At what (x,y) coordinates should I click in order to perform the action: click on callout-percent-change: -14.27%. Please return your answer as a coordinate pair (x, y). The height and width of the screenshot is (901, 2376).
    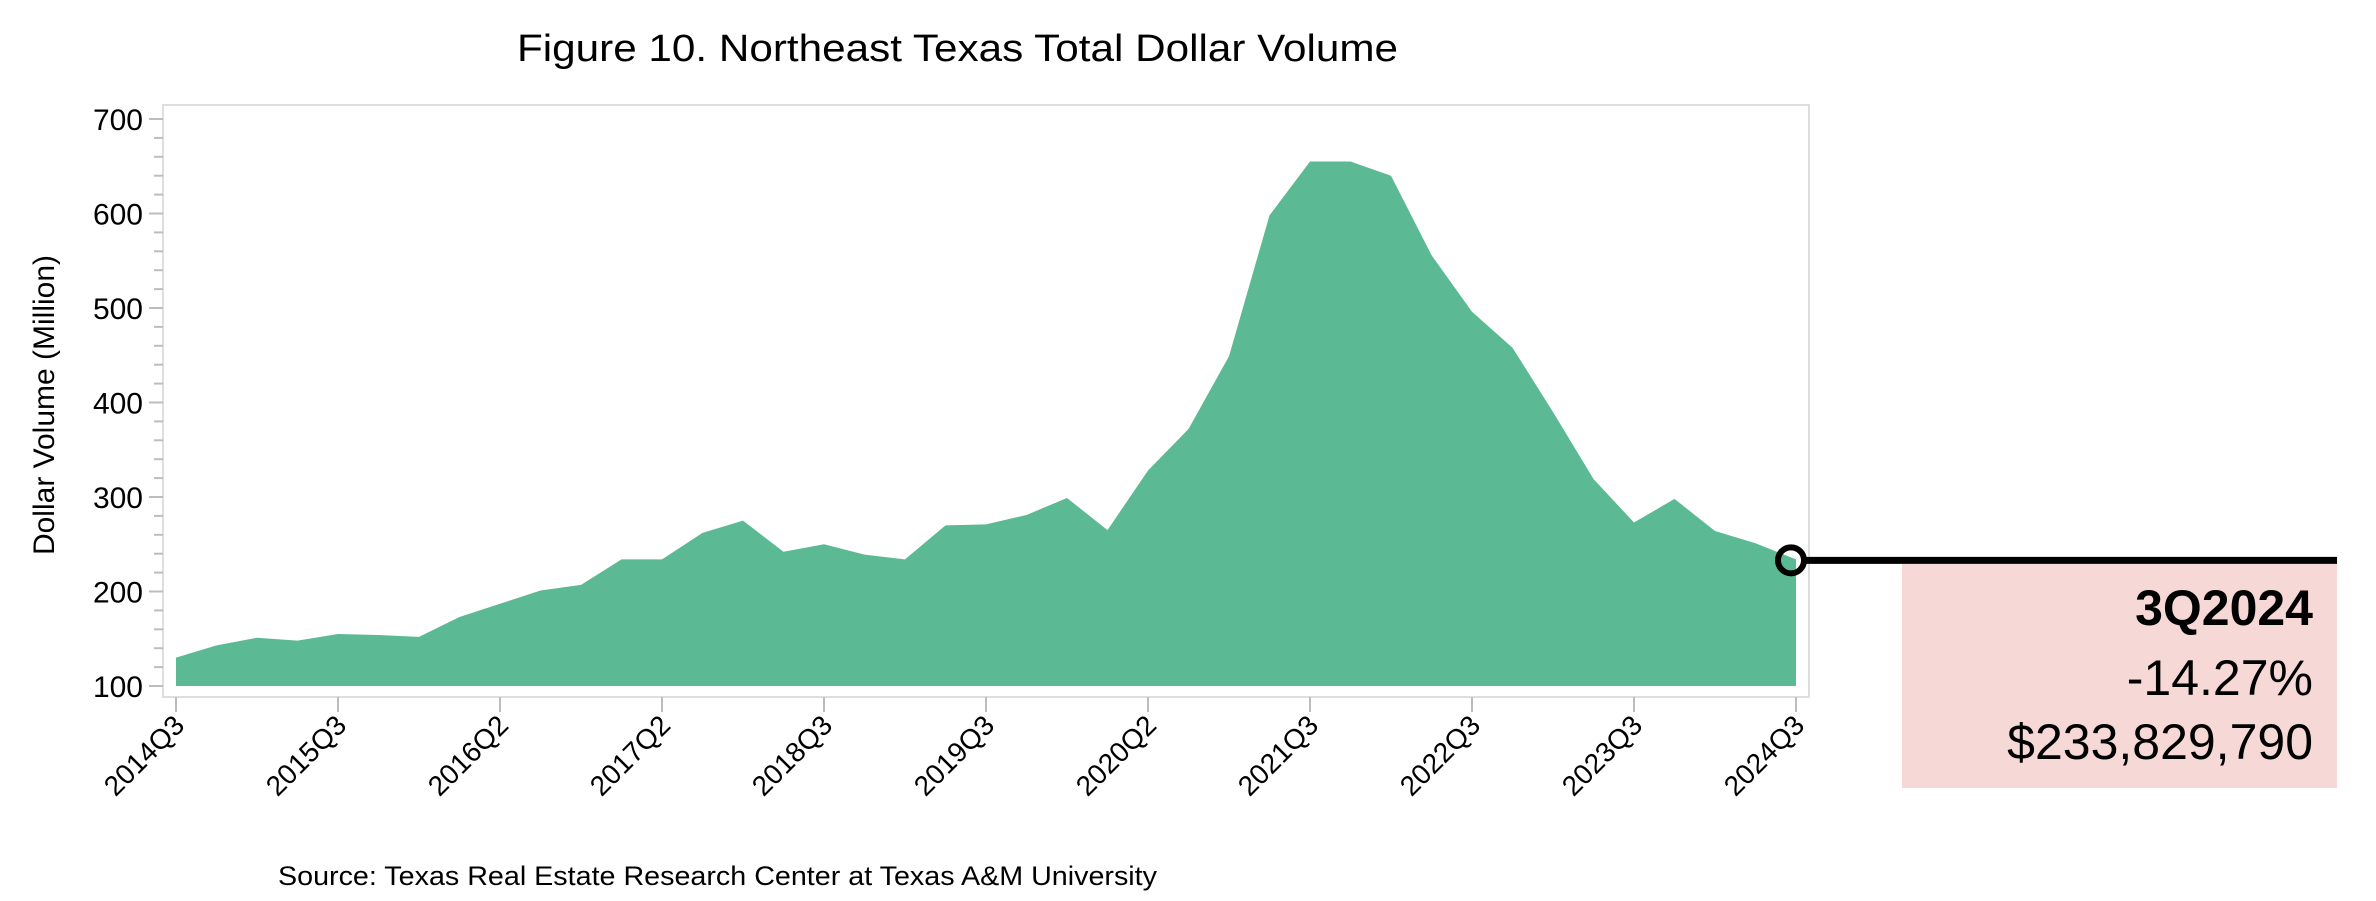
    Looking at the image, I should click on (2219, 678).